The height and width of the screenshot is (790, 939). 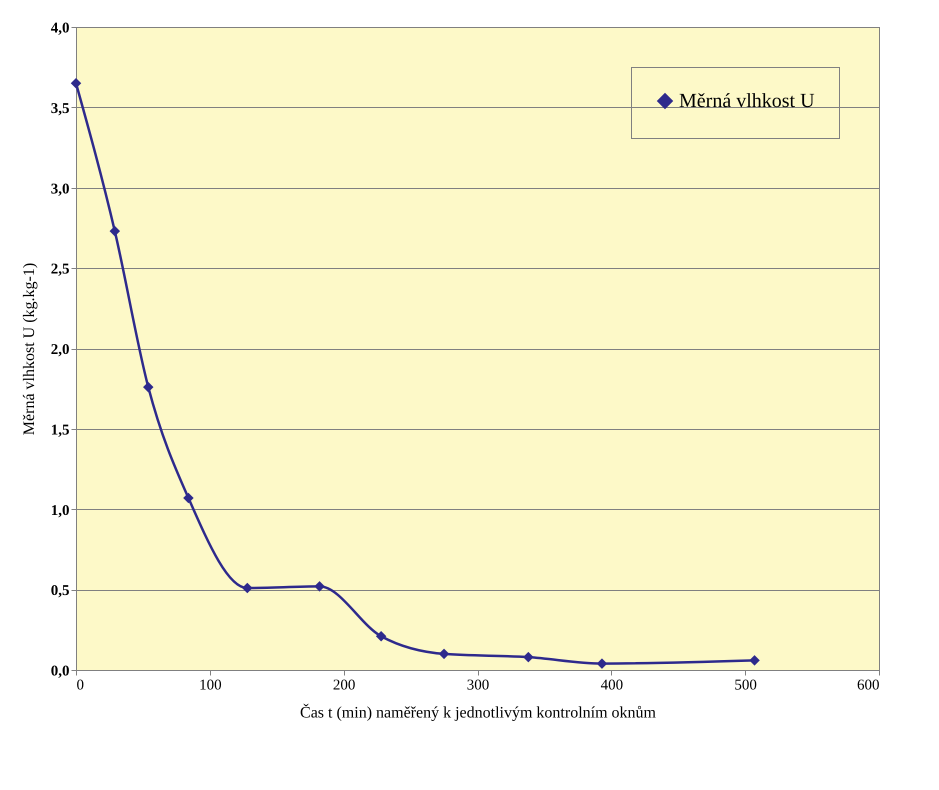 I want to click on y-tick-label: 2,5, so click(x=60, y=270).